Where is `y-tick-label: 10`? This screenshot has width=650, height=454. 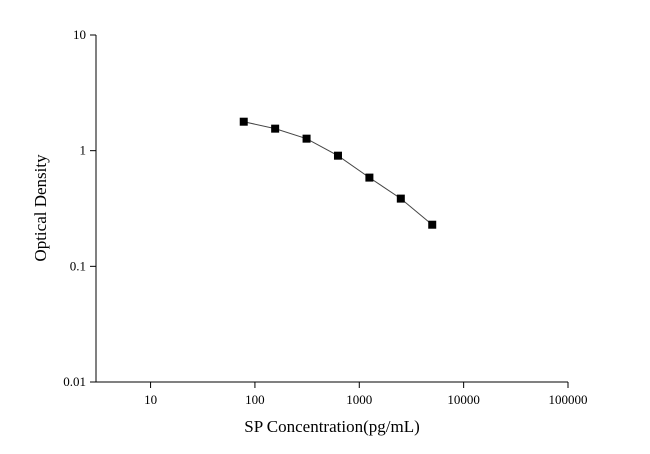
y-tick-label: 10 is located at coordinates (79, 34).